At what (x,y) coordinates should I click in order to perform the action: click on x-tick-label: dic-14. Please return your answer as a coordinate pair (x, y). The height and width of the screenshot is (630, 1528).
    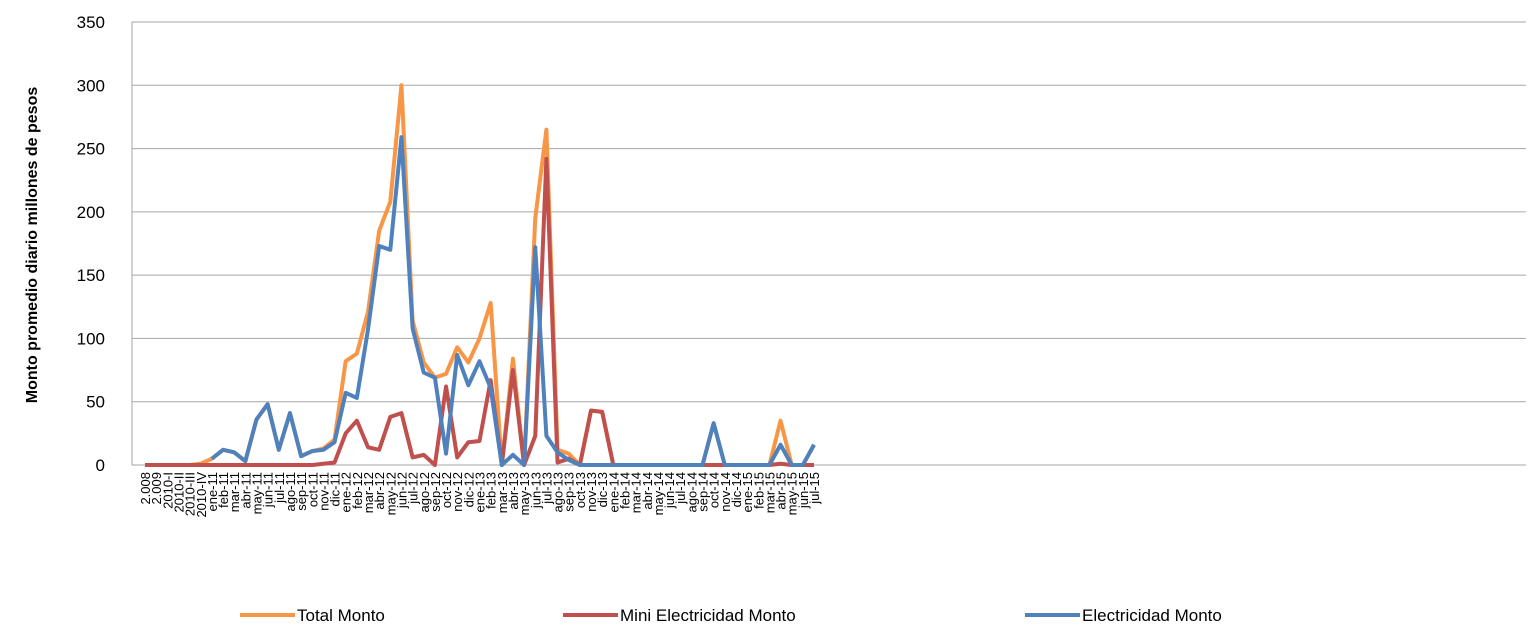
    Looking at the image, I should click on (736, 489).